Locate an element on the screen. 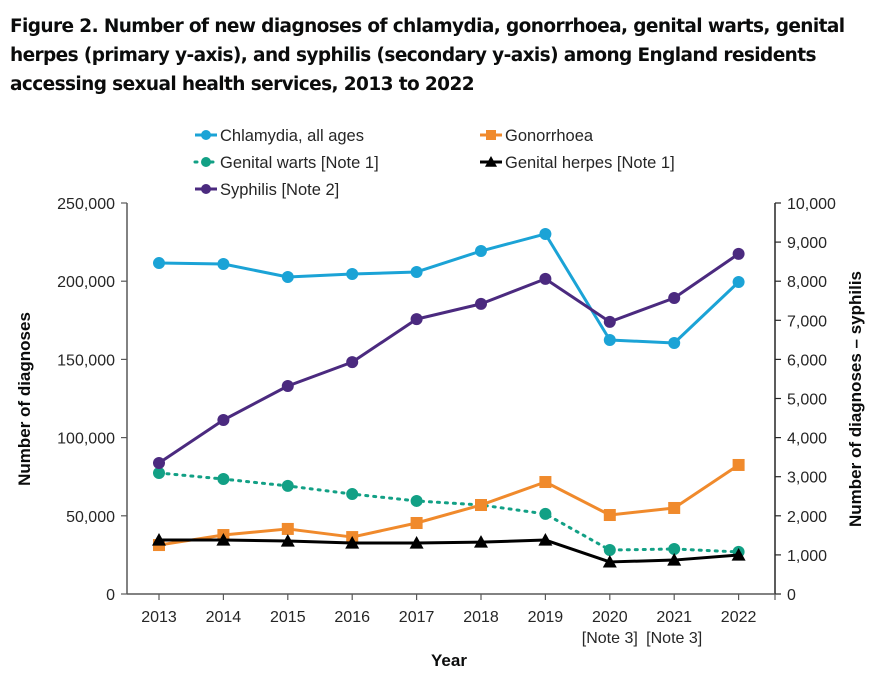 The width and height of the screenshot is (880, 677). x-tick-label: 2013 is located at coordinates (159, 617).